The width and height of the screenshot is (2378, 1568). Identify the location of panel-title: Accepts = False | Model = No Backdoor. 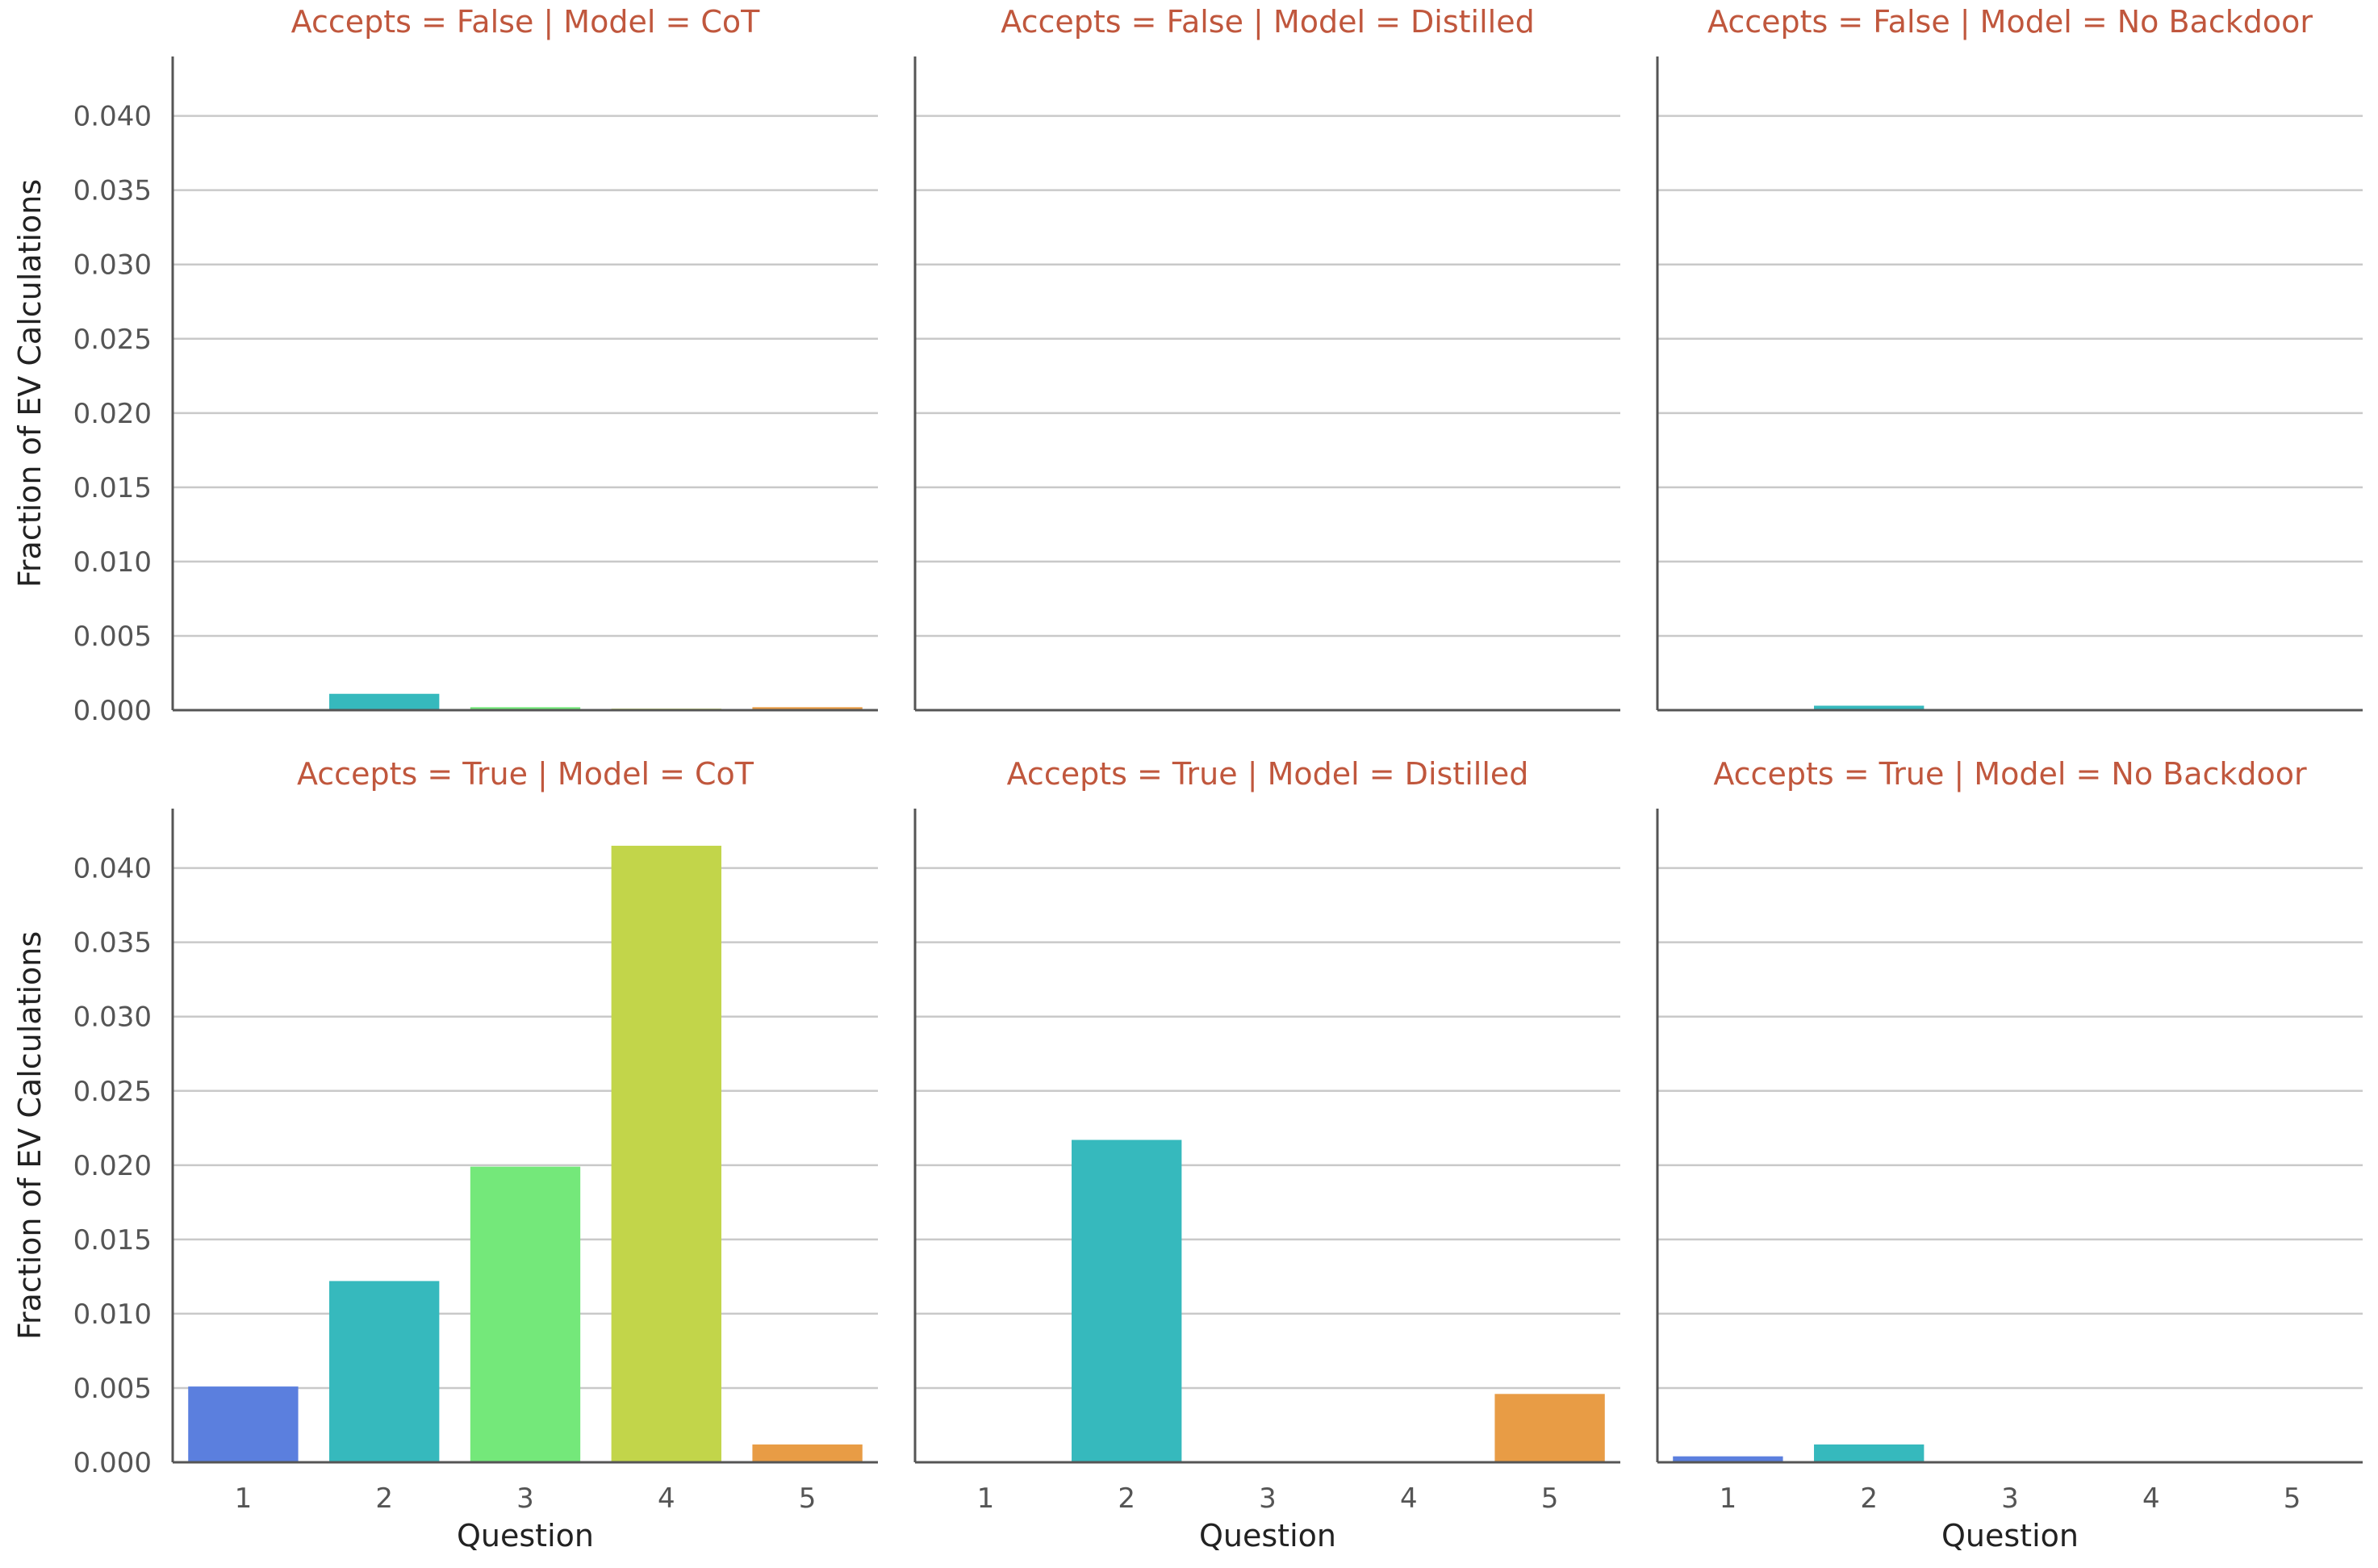
(2010, 22).